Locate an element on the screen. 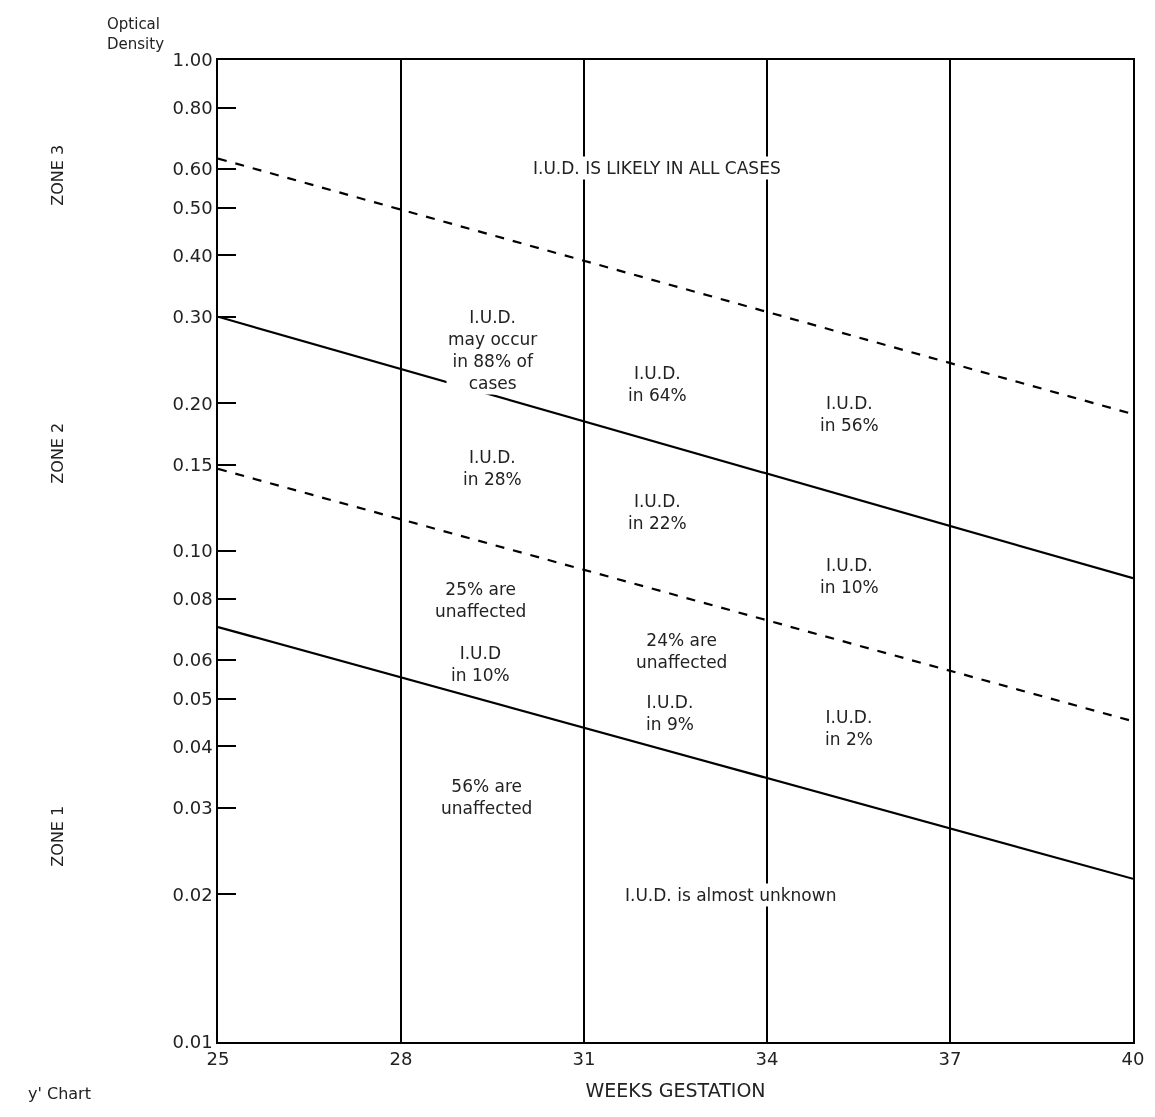  annotation: I.U.D. is almost unknown is located at coordinates (731, 895).